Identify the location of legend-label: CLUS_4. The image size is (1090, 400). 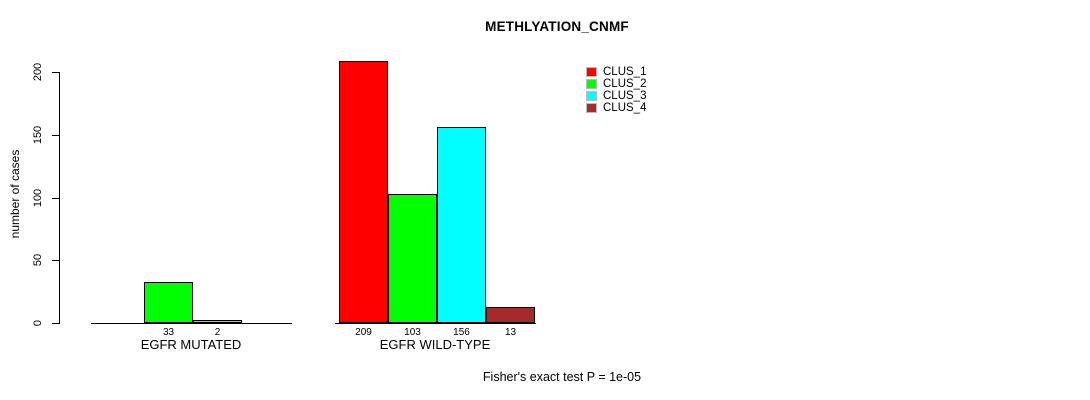
(625, 108).